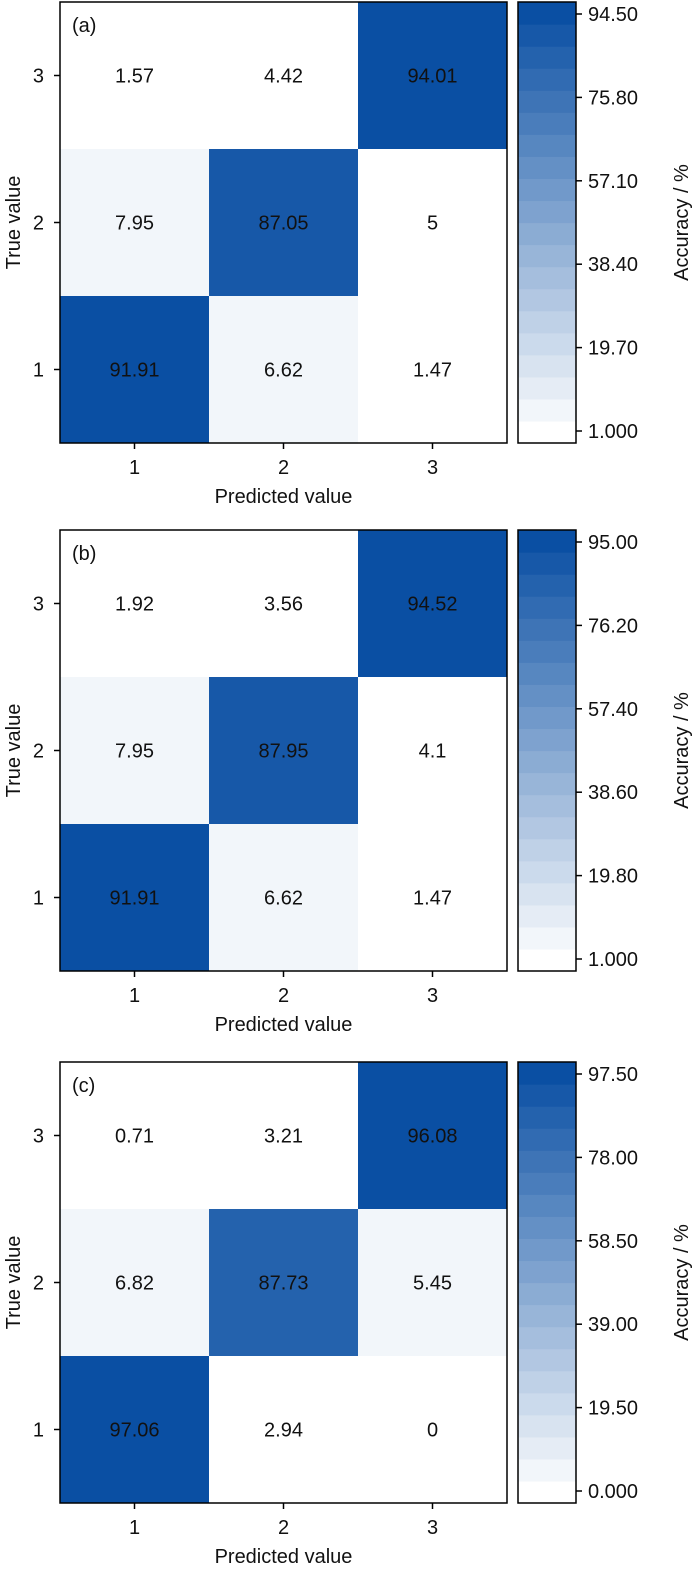  What do you see at coordinates (38, 224) in the screenshot?
I see `y-tick-label: 2` at bounding box center [38, 224].